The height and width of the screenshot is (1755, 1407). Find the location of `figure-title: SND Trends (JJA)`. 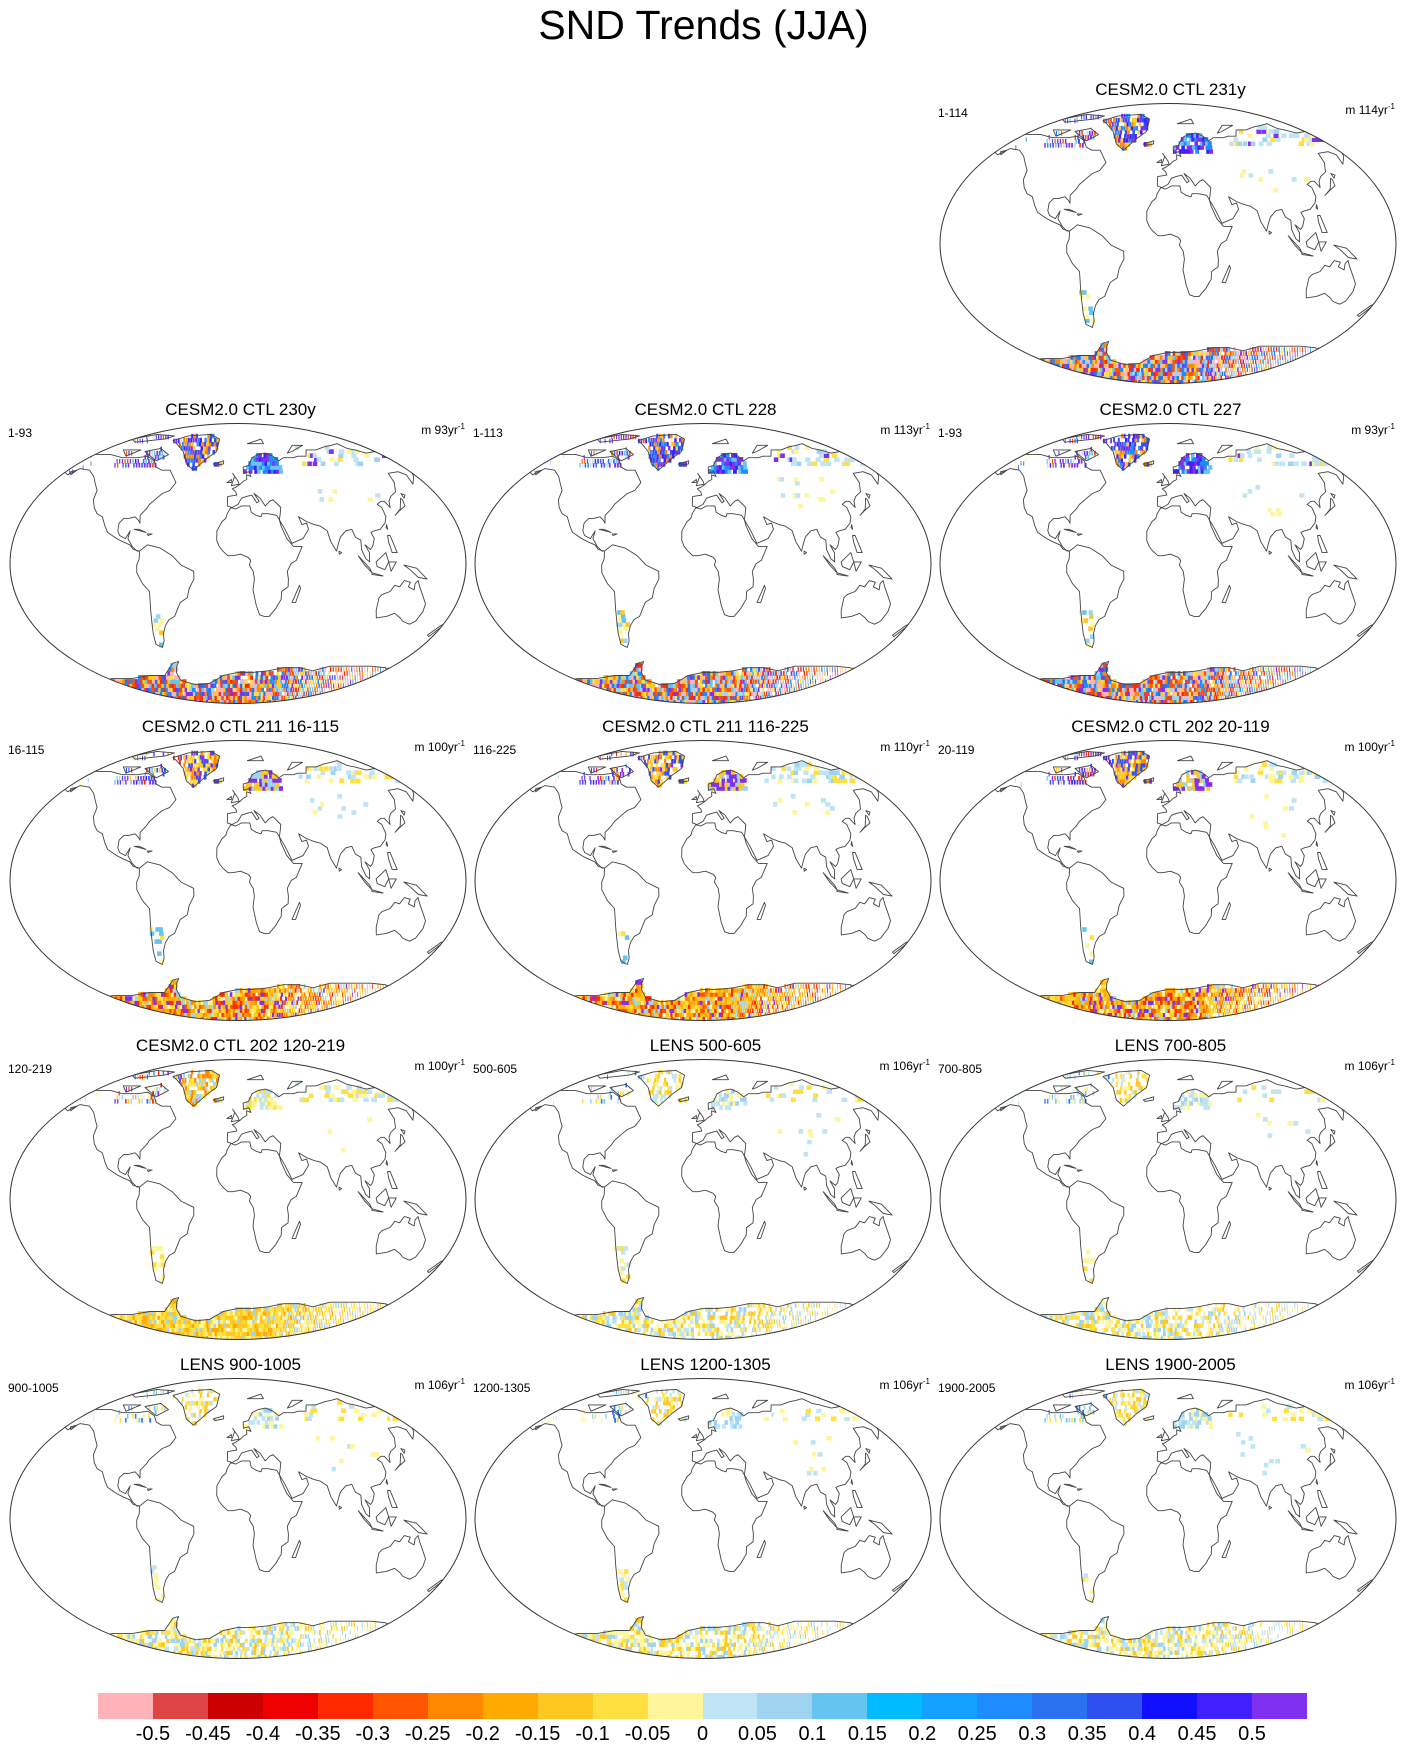

figure-title: SND Trends (JJA) is located at coordinates (703, 25).